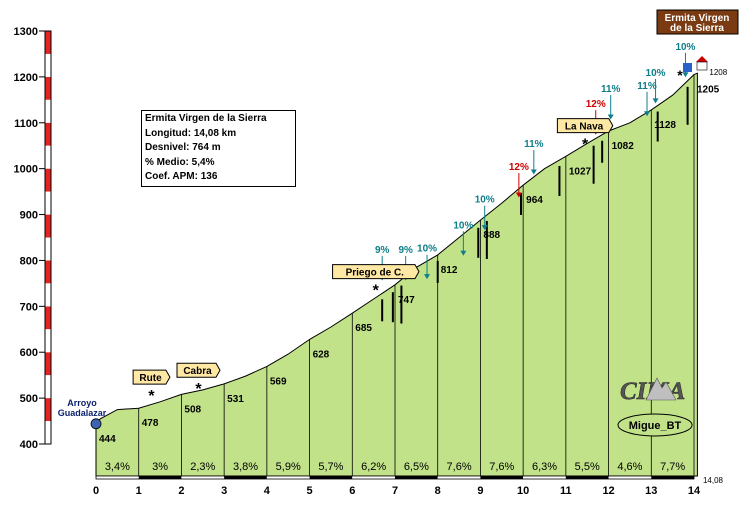 The width and height of the screenshot is (744, 513). I want to click on altitude-label: 1205, so click(708, 90).